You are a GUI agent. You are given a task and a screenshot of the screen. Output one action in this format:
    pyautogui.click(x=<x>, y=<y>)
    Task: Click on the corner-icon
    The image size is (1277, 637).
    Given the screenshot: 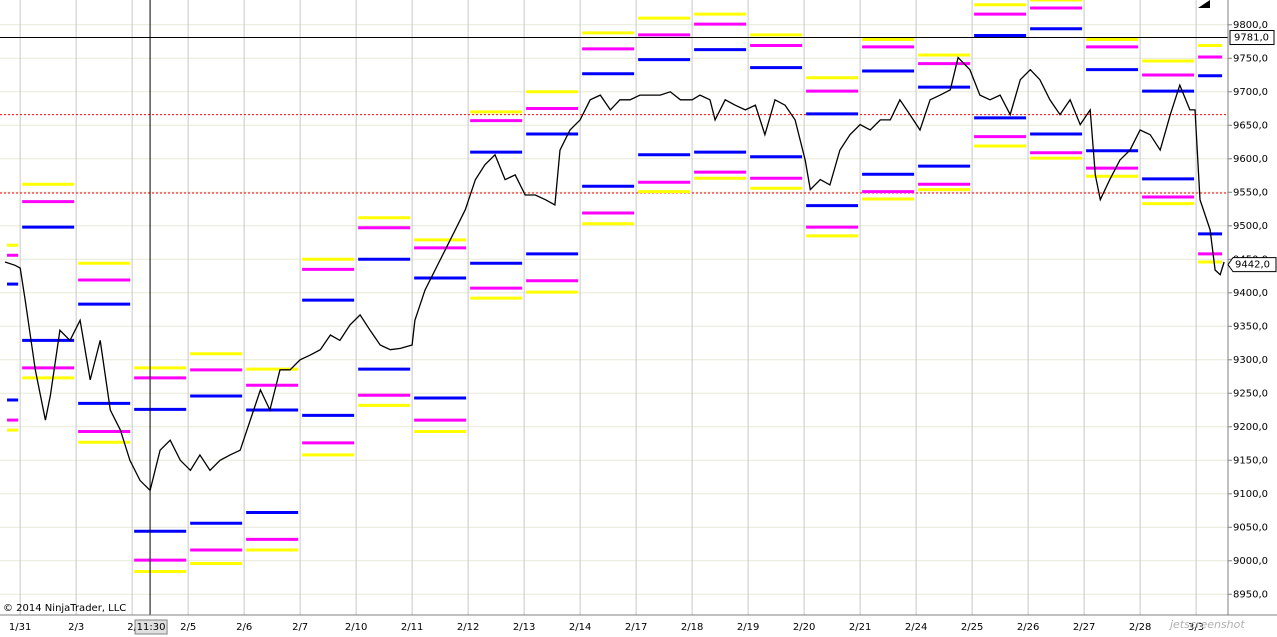 What is the action you would take?
    pyautogui.click(x=1204, y=4)
    